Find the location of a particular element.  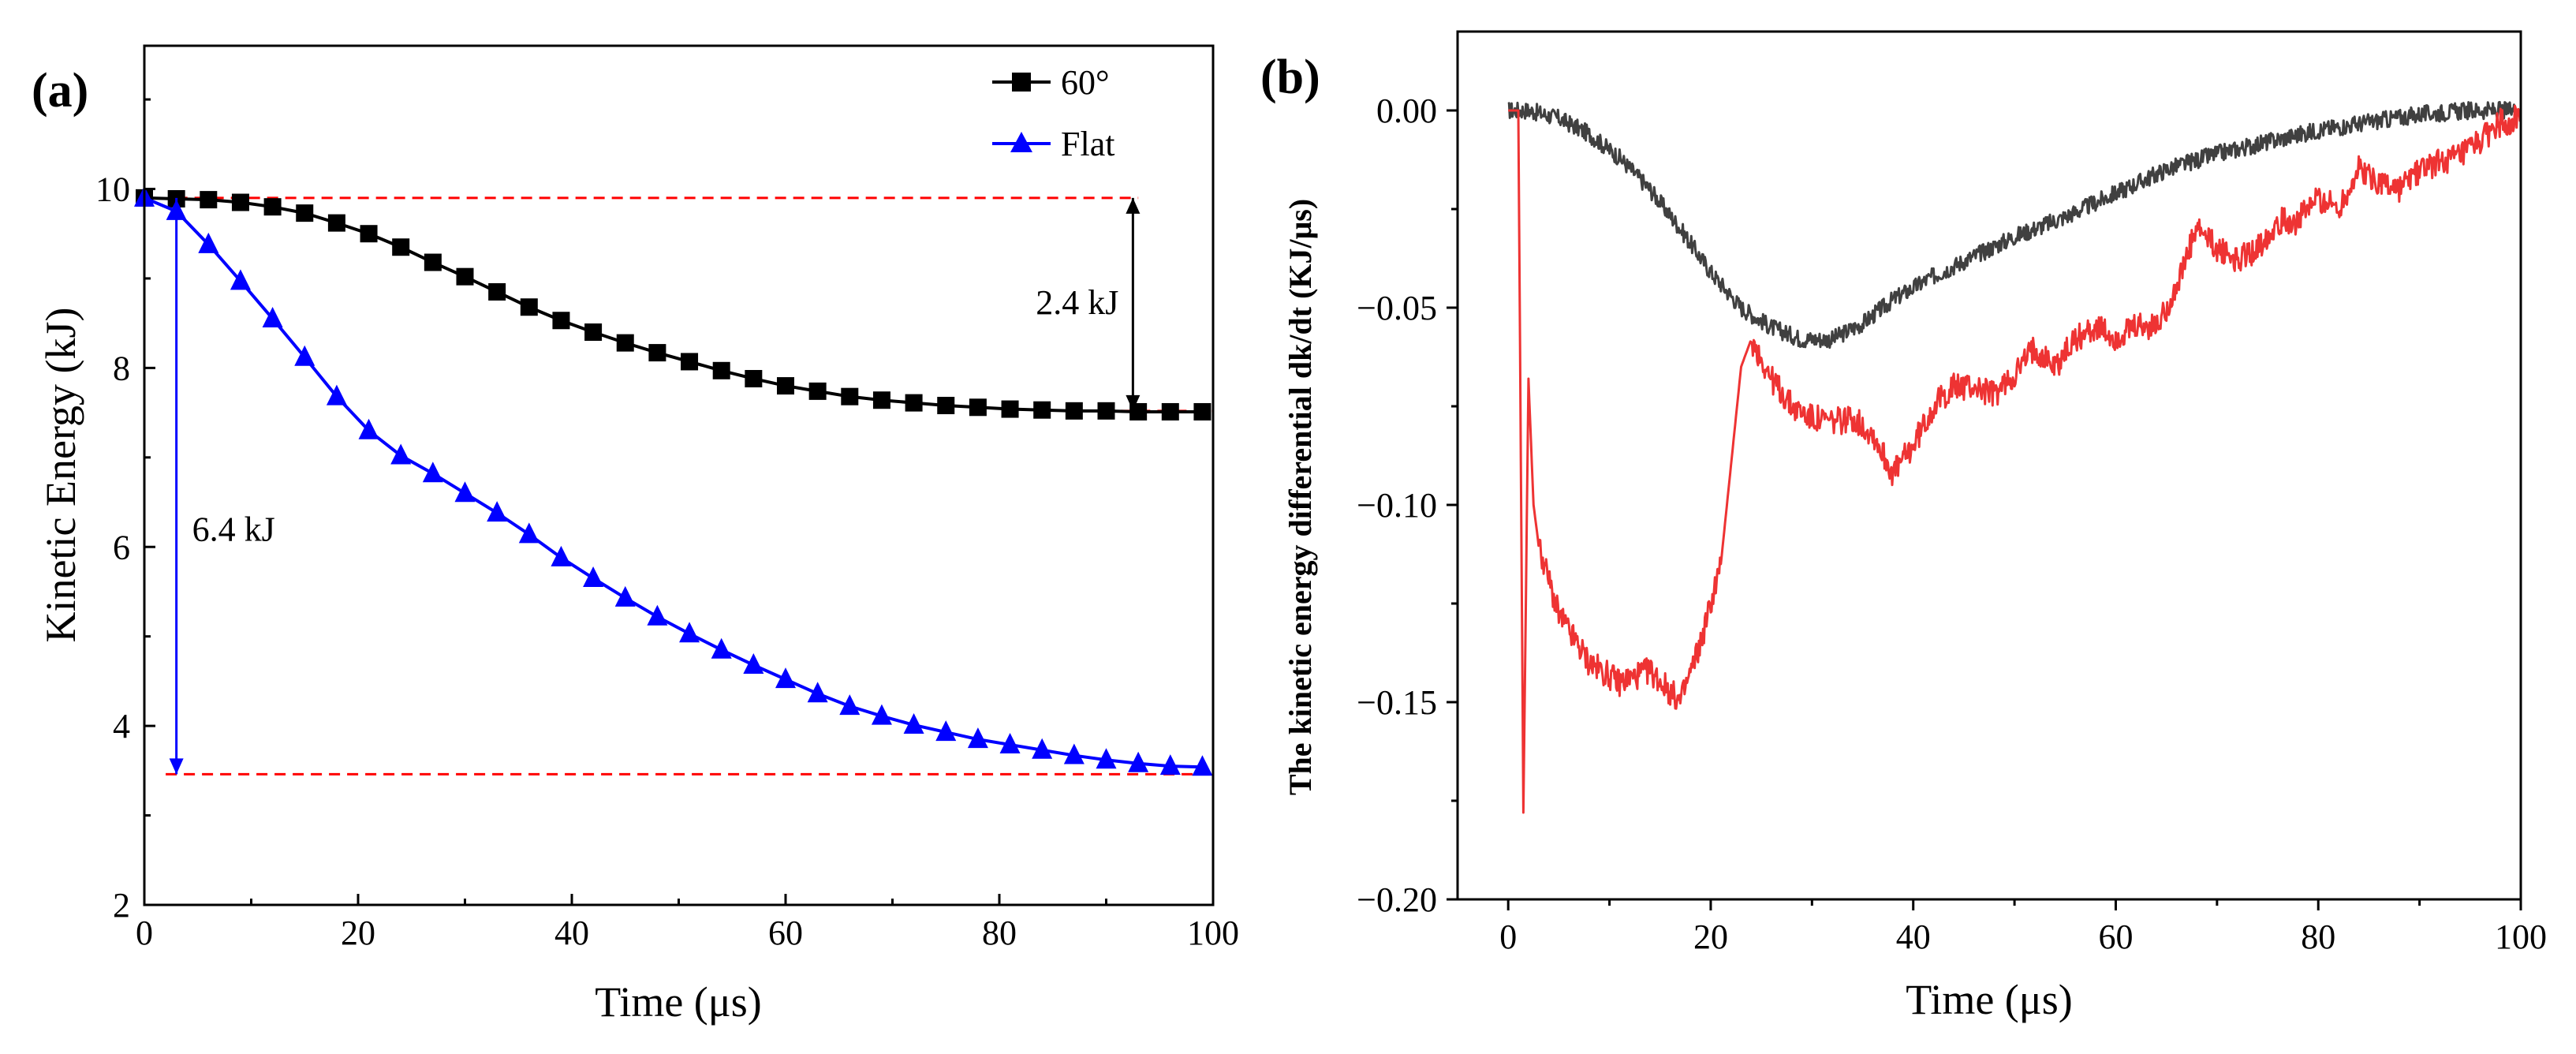

panel-a-ylabel: Kinetic Energy (kJ) is located at coordinates (60, 476).